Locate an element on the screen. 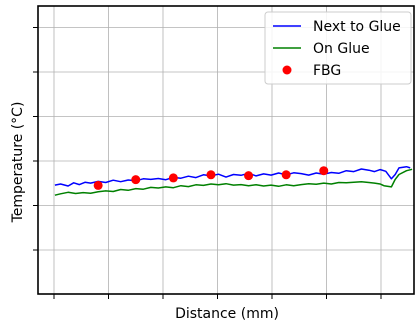  legend-label: On Glue is located at coordinates (341, 49).